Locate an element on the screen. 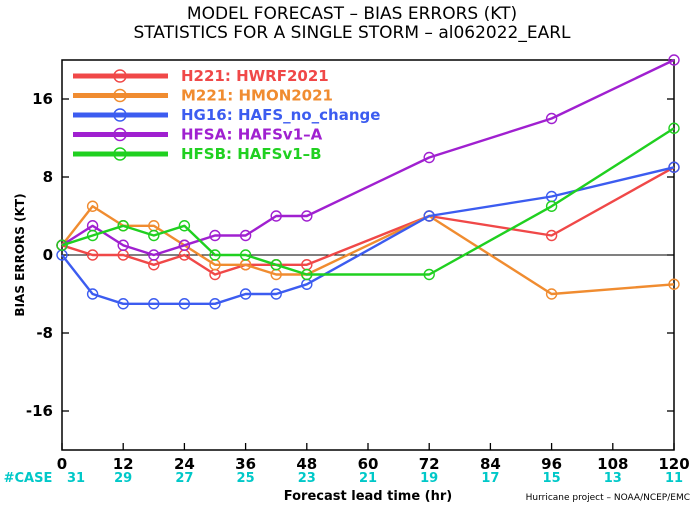  y-axis-label: BIAS ERRORS (KT) is located at coordinates (20, 254).